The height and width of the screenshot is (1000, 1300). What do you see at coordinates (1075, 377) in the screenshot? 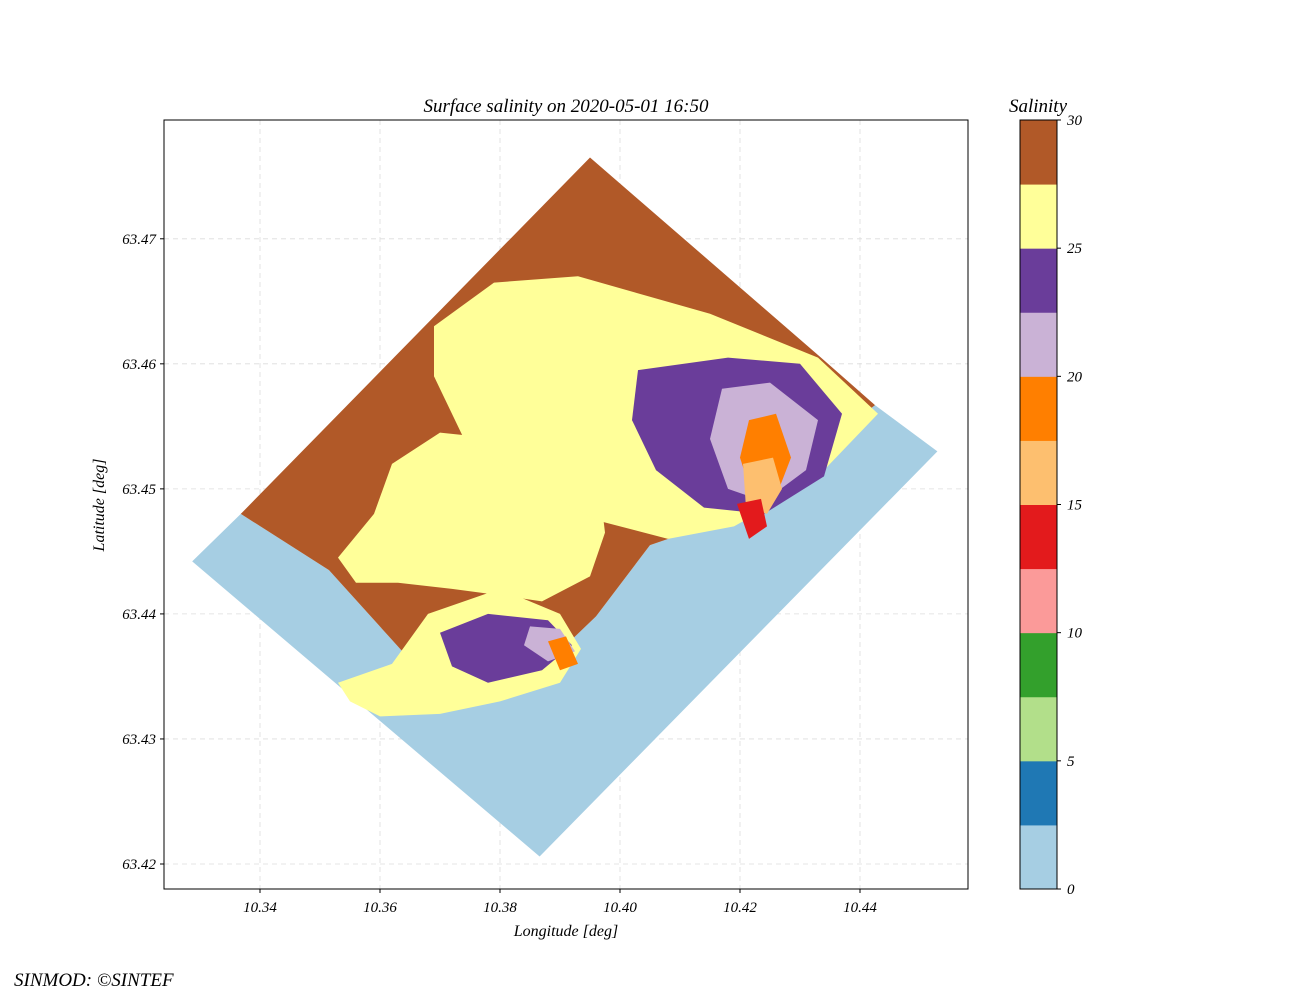
I see `colorbar-tick-label: 20` at bounding box center [1075, 377].